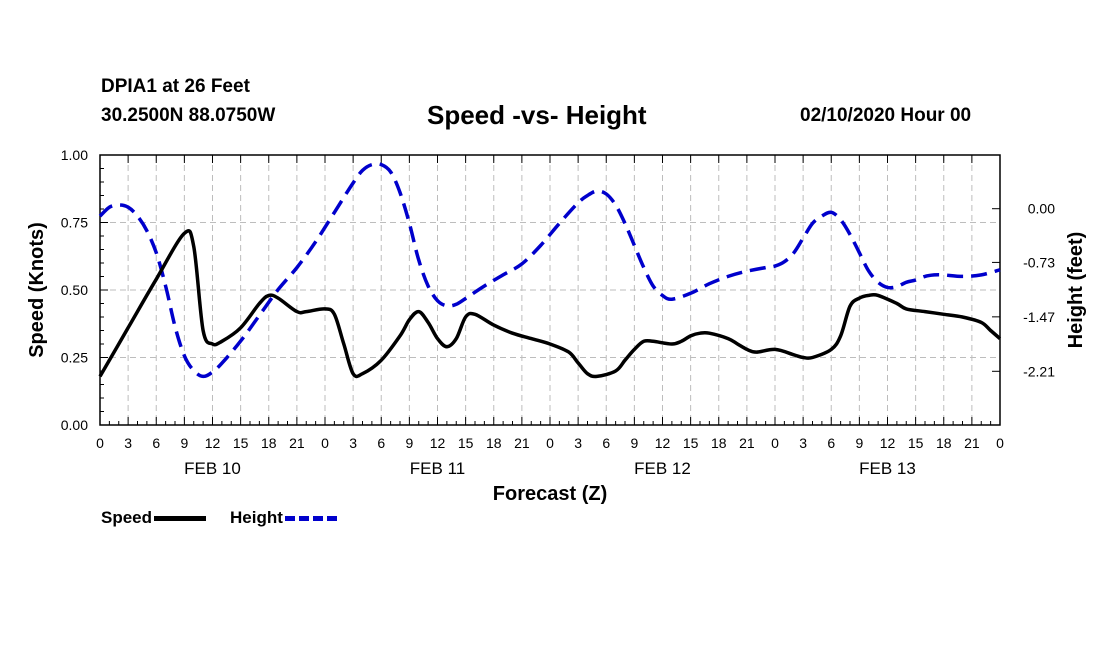  What do you see at coordinates (886, 115) in the screenshot?
I see `run-time-label: 02/10/2020 Hour 00` at bounding box center [886, 115].